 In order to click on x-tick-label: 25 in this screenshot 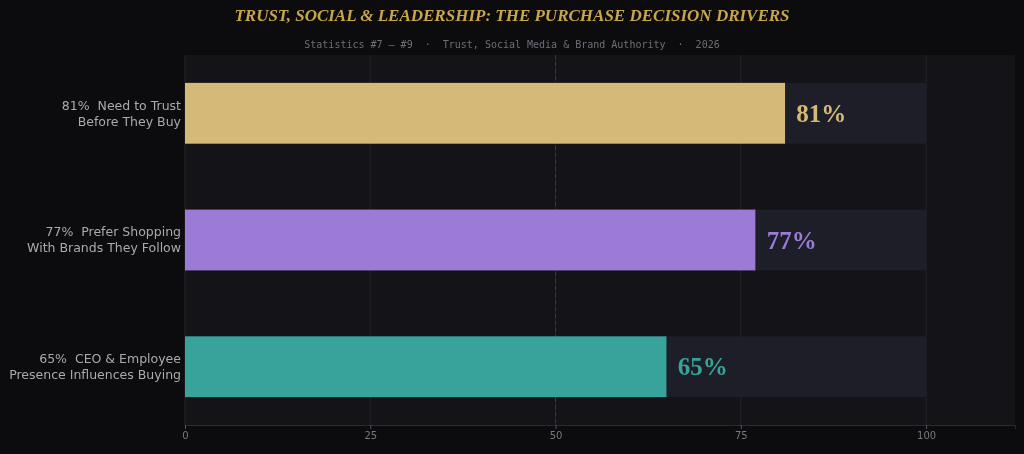, I will do `click(371, 436)`.